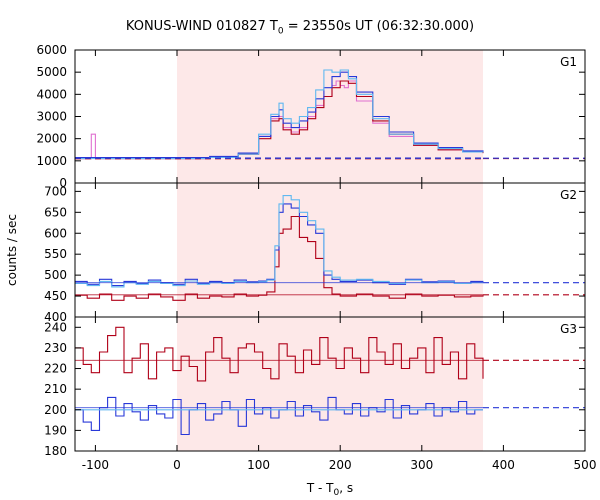 The image size is (600, 500). Describe the element at coordinates (55, 233) in the screenshot. I see `y-tick-label-g2: 600` at that location.